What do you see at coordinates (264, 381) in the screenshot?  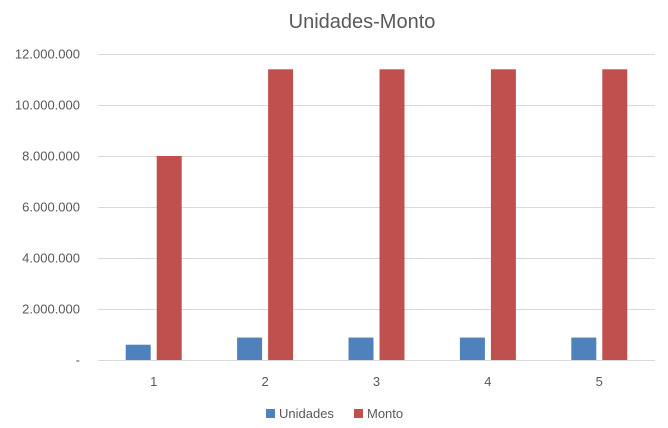 I see `x-tick-label-2: 2` at bounding box center [264, 381].